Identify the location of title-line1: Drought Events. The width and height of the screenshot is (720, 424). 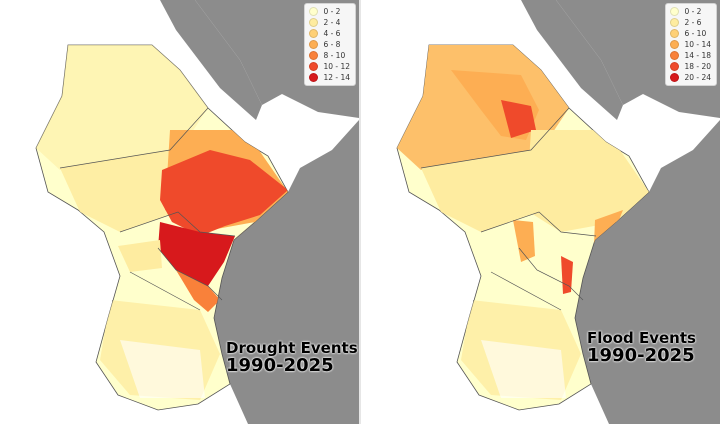
(292, 348).